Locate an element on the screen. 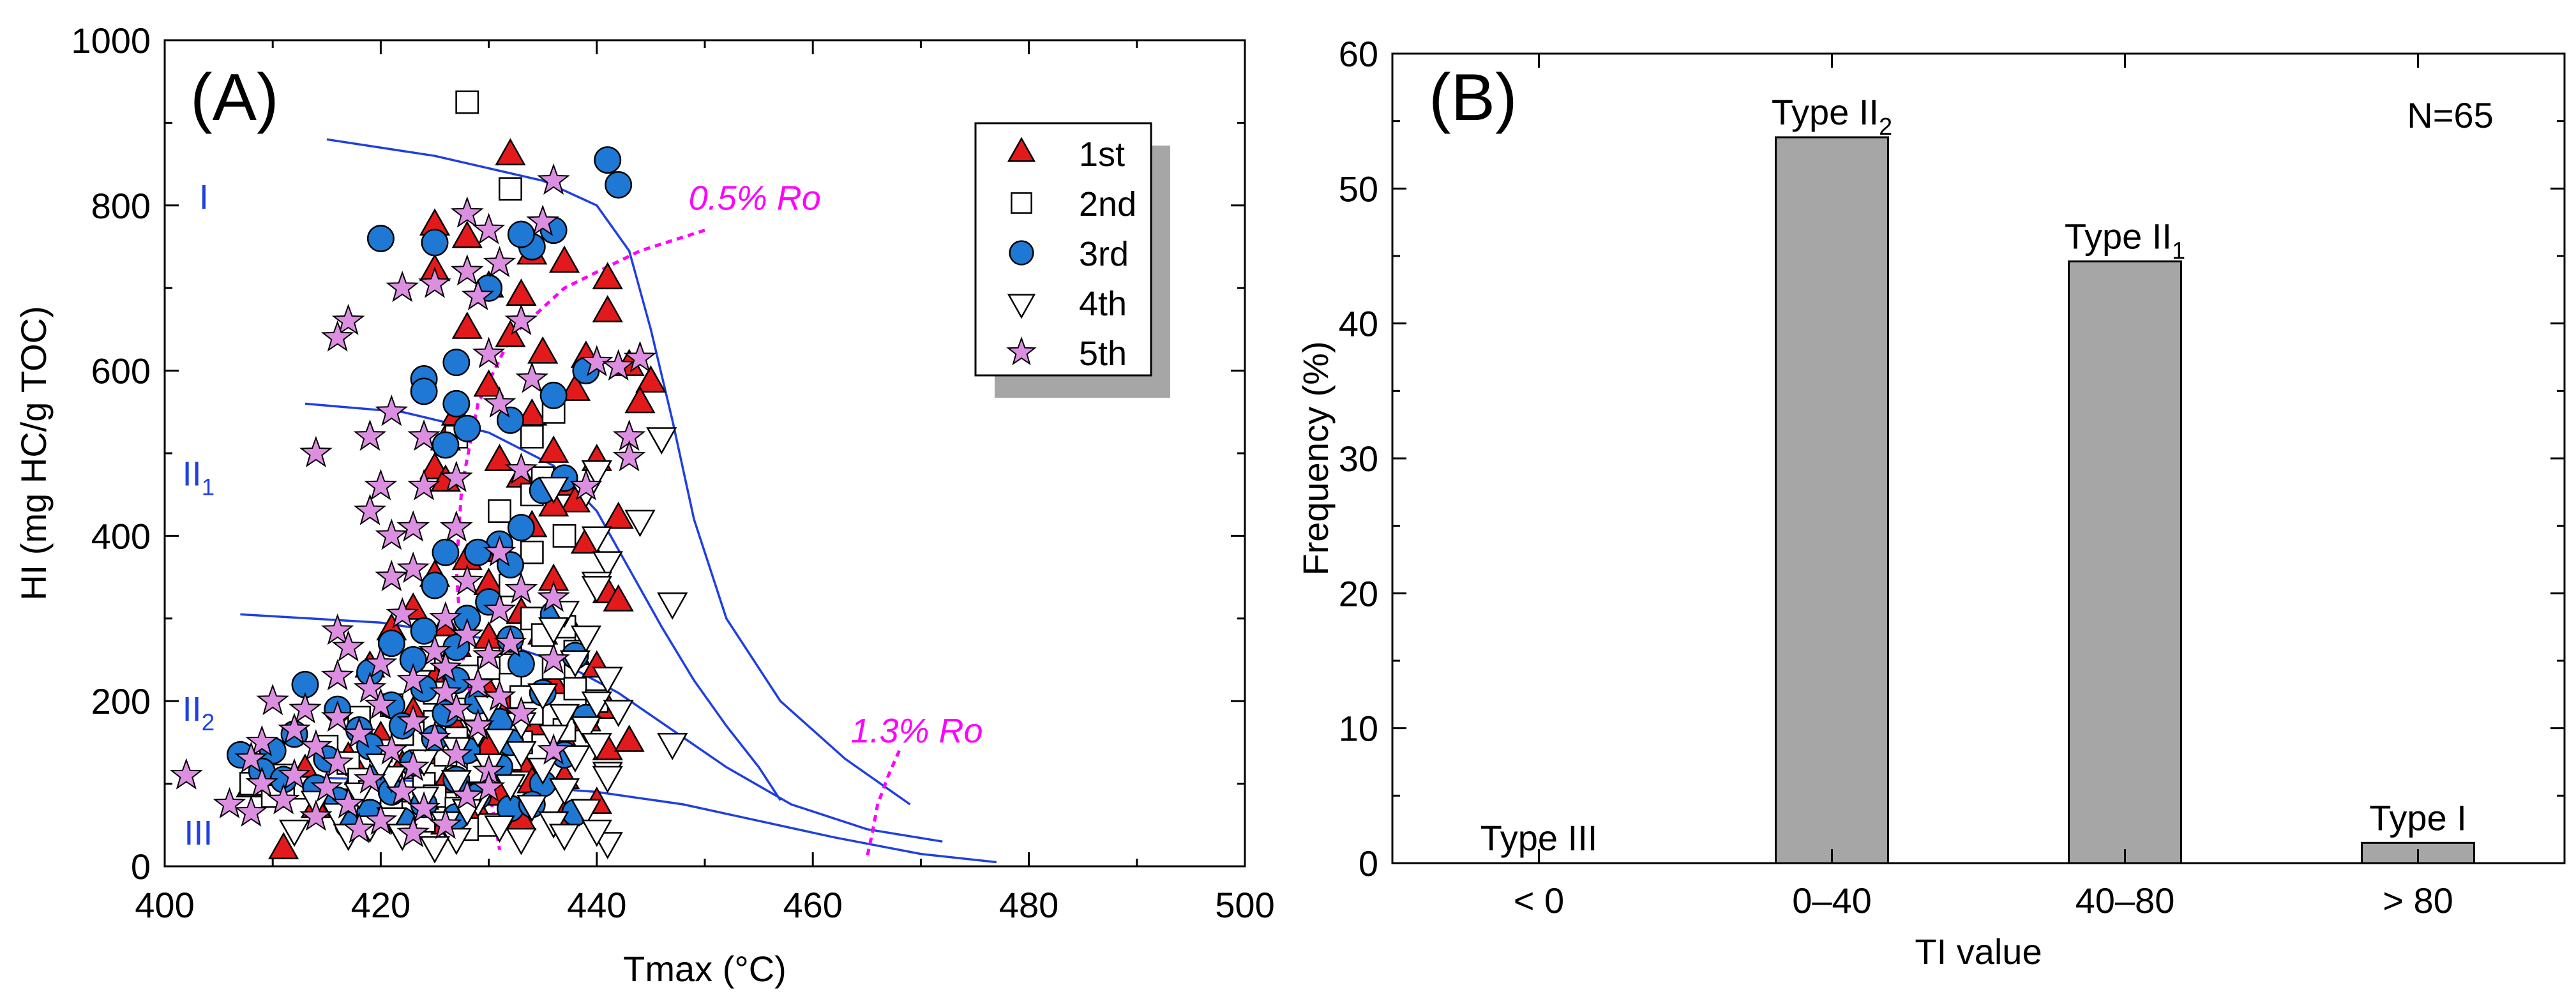 The width and height of the screenshot is (2576, 994). ro-label: 0.5% Ro is located at coordinates (755, 198).